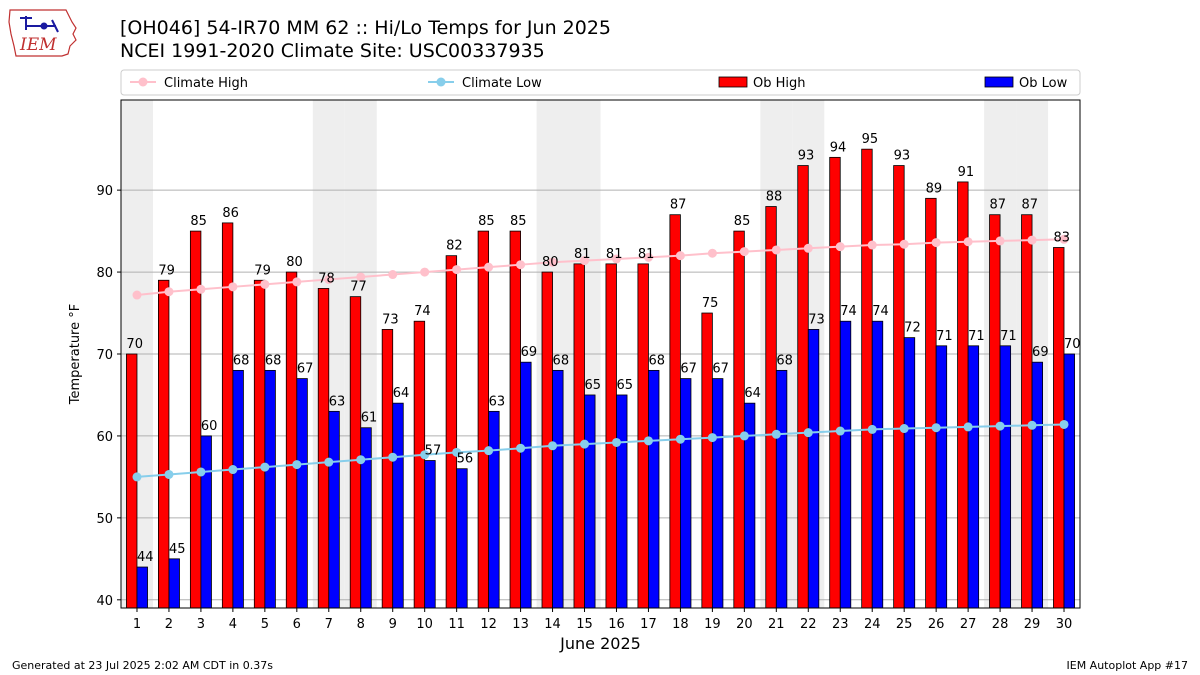 The image size is (1200, 675). I want to click on x-tick-label: 1, so click(137, 624).